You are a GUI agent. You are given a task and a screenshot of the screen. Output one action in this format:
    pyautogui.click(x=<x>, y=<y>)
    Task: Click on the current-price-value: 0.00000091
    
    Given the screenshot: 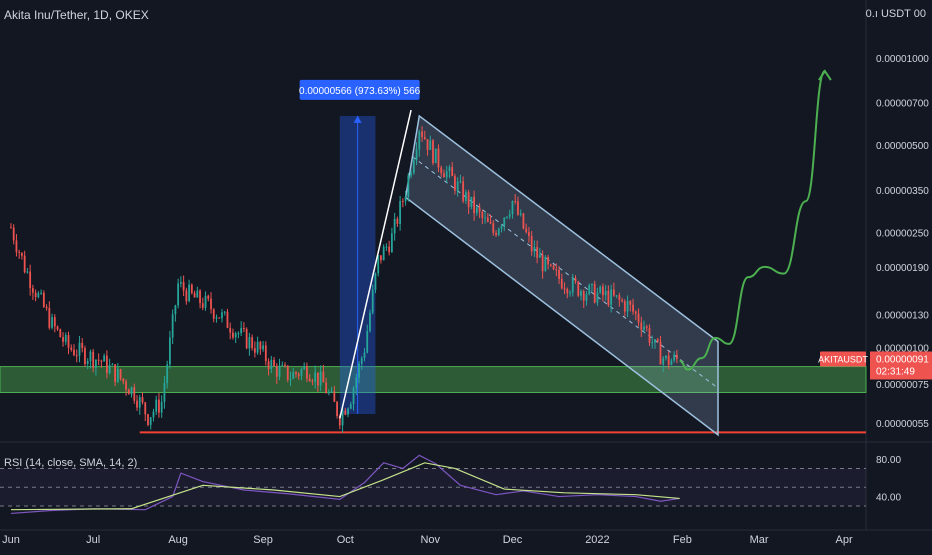 What is the action you would take?
    pyautogui.click(x=902, y=359)
    